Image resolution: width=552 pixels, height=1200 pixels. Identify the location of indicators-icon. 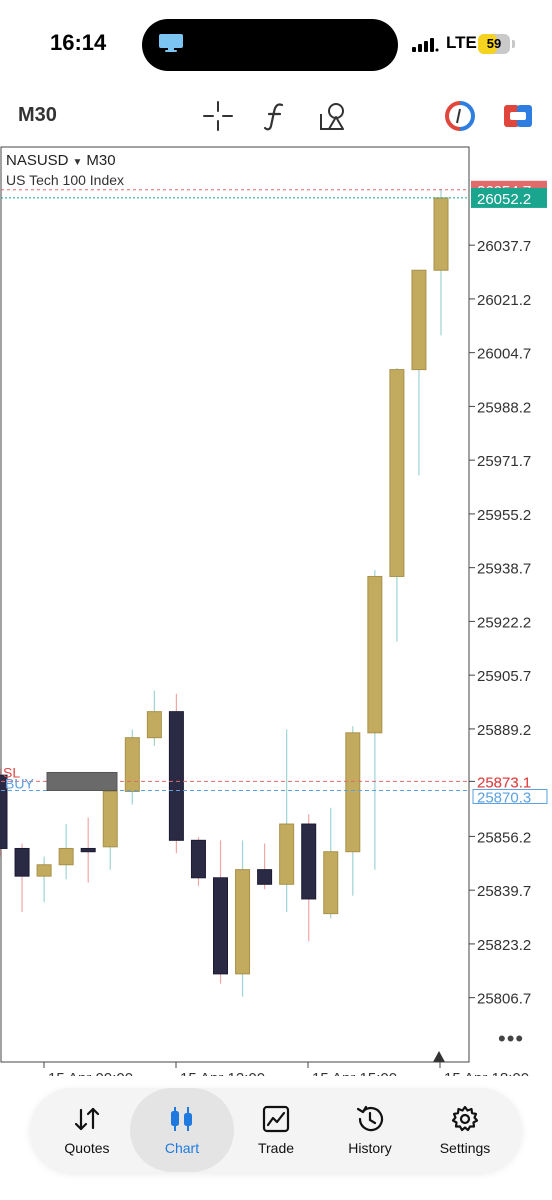
(276, 116).